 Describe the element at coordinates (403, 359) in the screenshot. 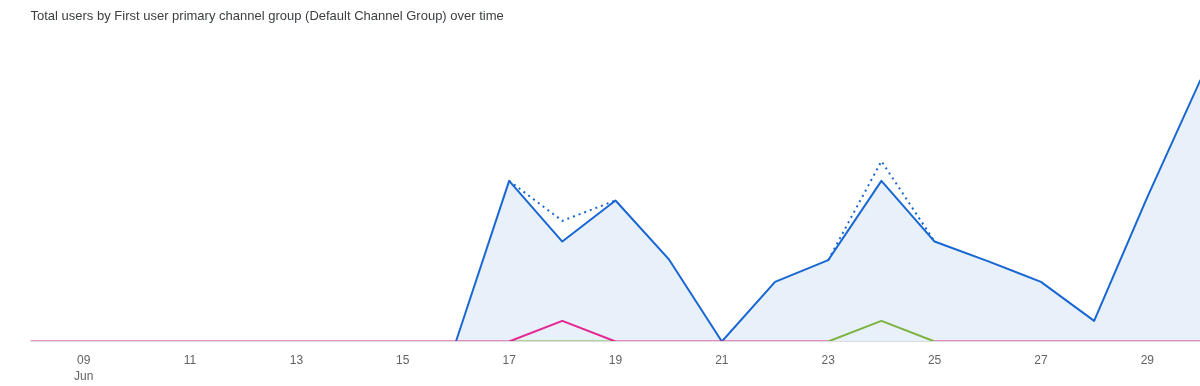

I see `x-tick-label: 15` at that location.